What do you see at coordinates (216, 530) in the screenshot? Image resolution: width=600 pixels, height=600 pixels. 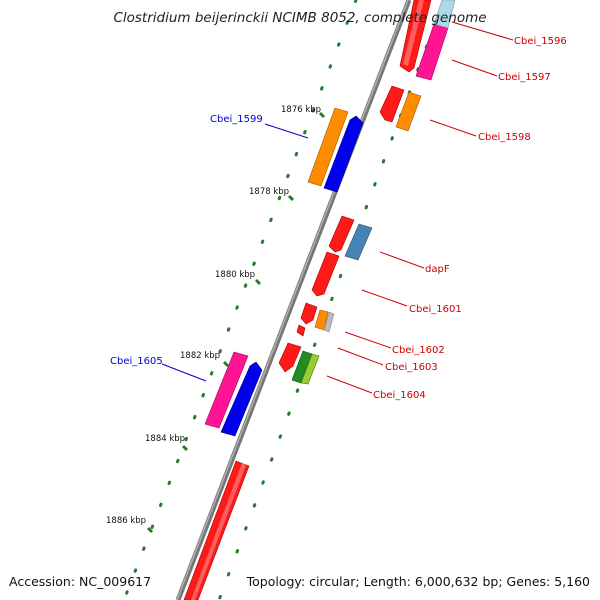 I see `gene-feature-downstream` at bounding box center [216, 530].